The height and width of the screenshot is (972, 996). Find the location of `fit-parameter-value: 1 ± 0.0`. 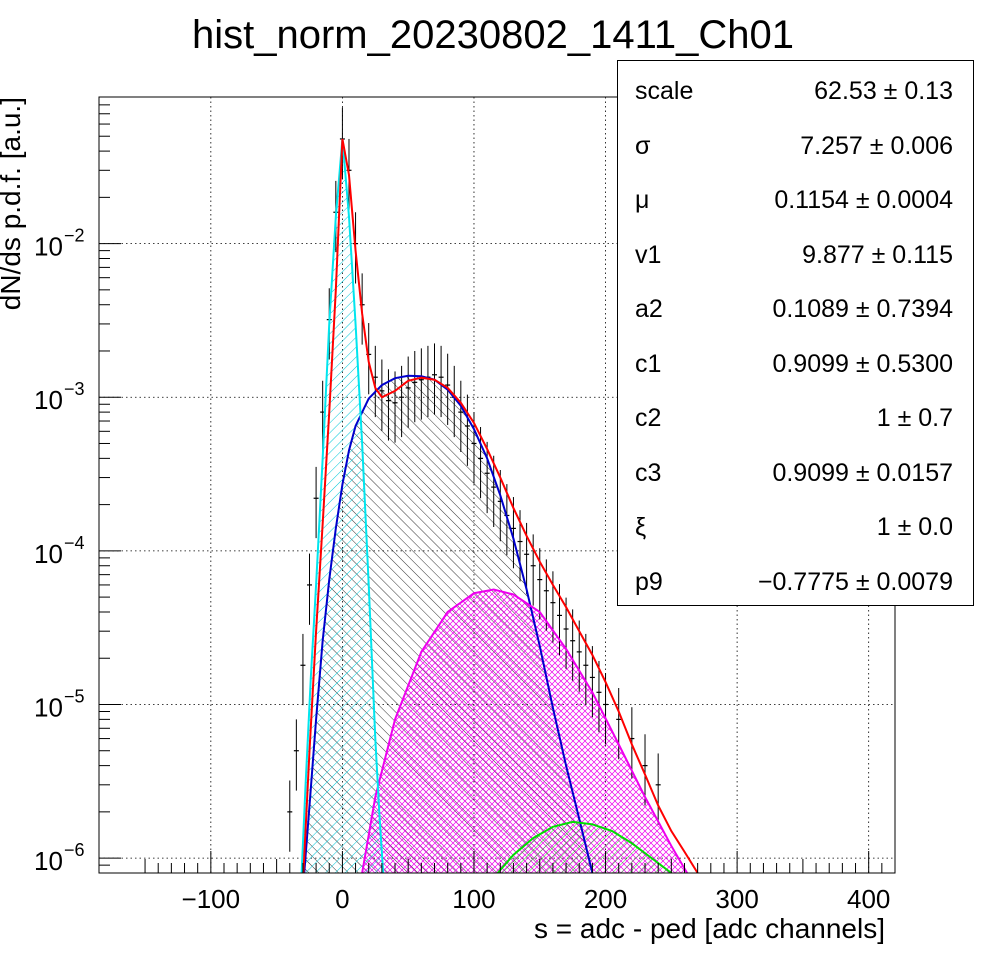

fit-parameter-value: 1 ± 0.0 is located at coordinates (914, 527).